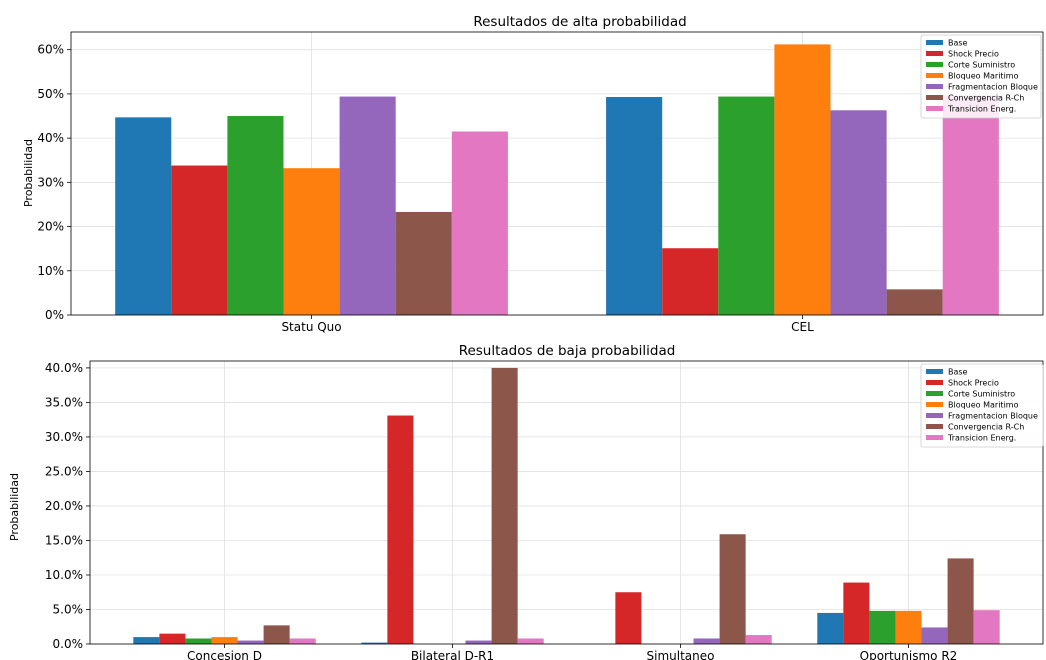 Image resolution: width=1046 pixels, height=660 pixels. Describe the element at coordinates (64, 540) in the screenshot. I see `y-tick-label: 15.0%` at that location.